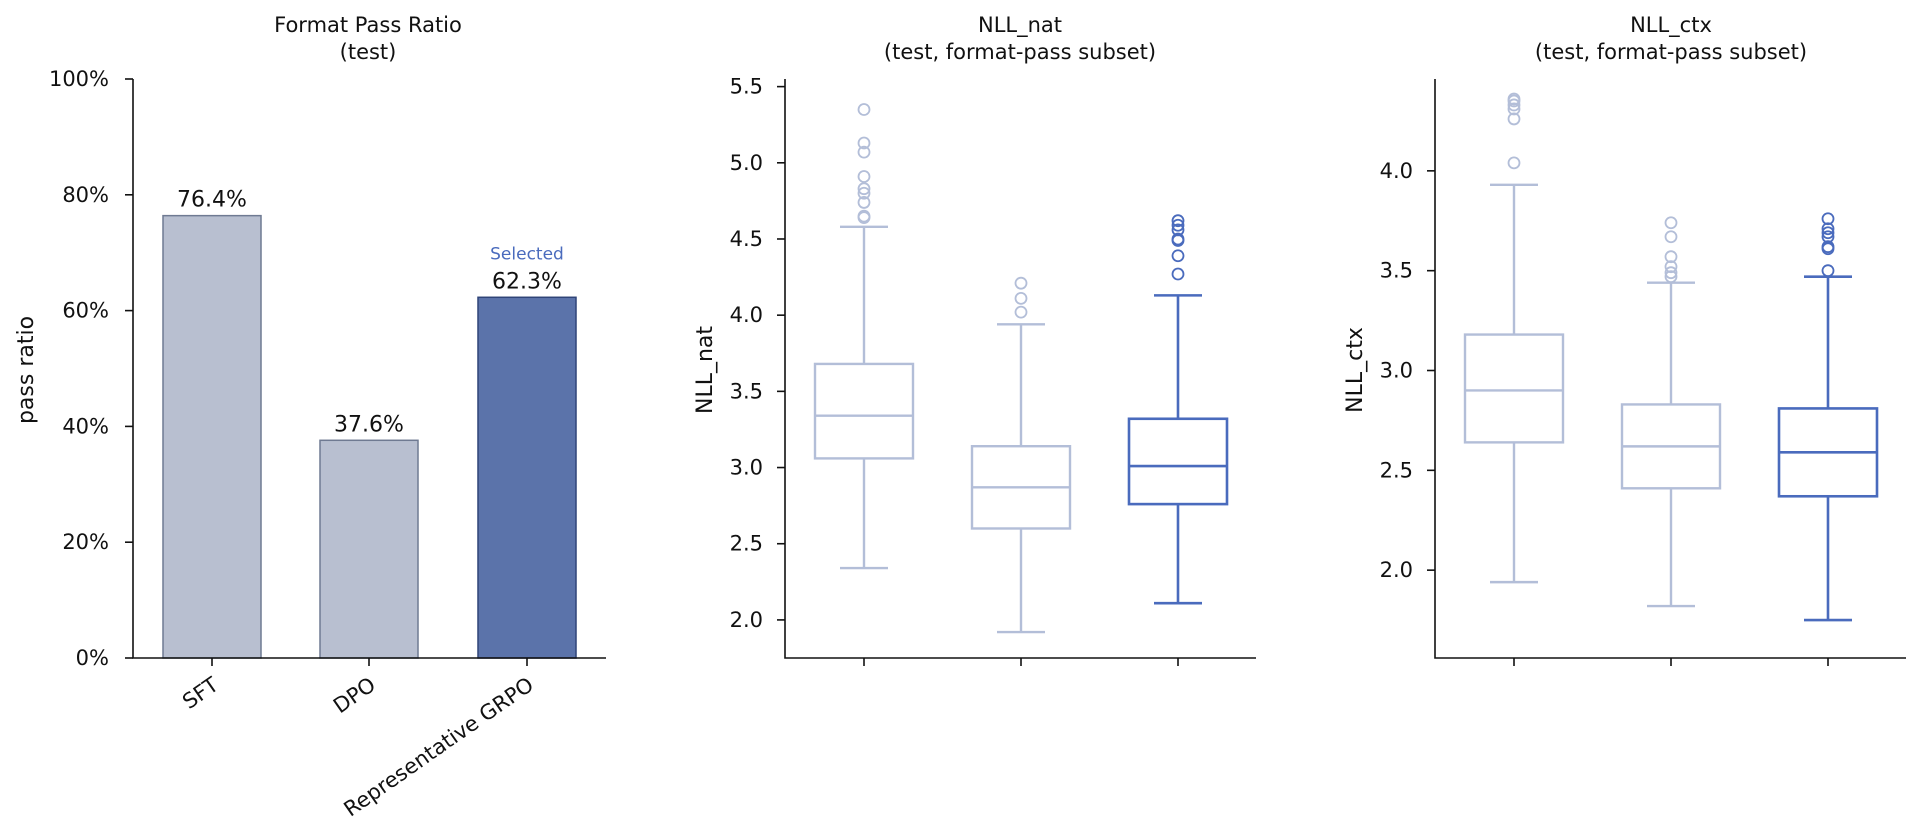 Image resolution: width=1920 pixels, height=831 pixels. Describe the element at coordinates (200, 692) in the screenshot. I see `x-tick-label: SFT` at that location.